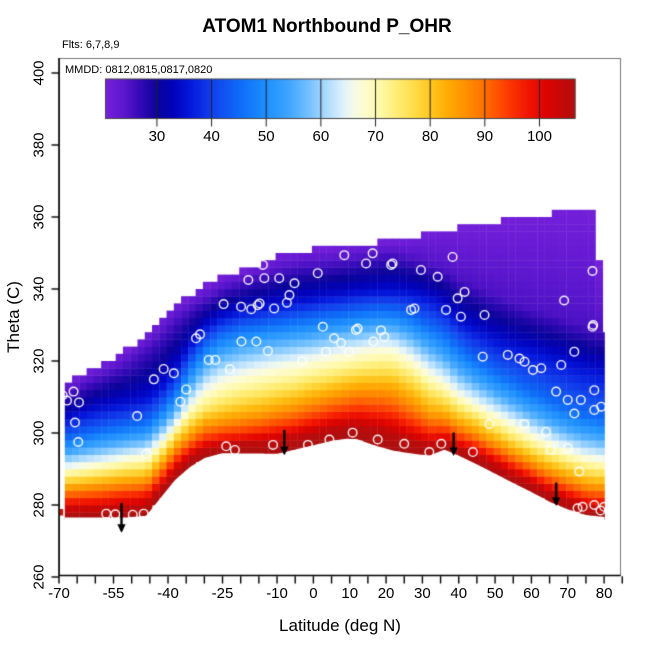  What do you see at coordinates (277, 593) in the screenshot?
I see `x-tick-label: -10` at bounding box center [277, 593].